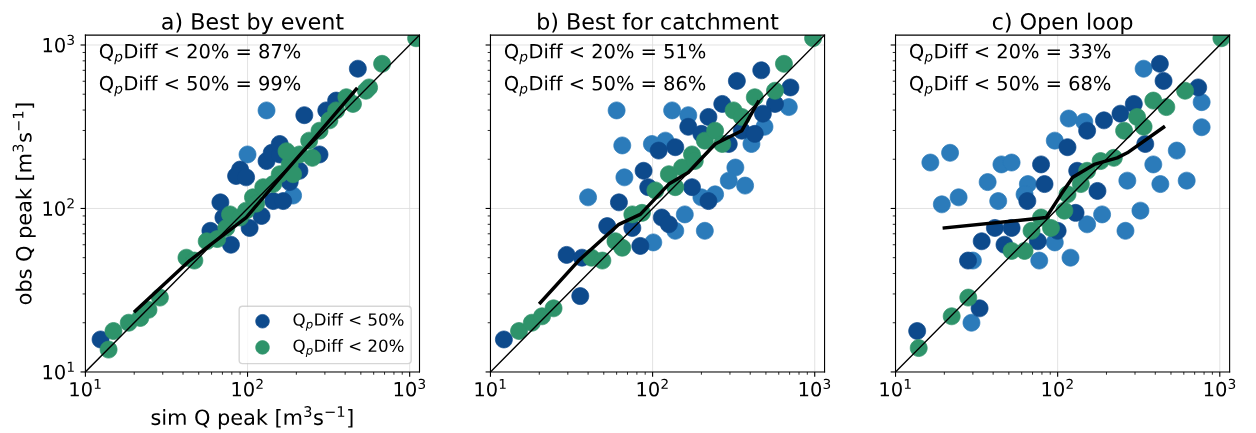 This screenshot has width=1256, height=433. What do you see at coordinates (58, 43) in the screenshot?
I see `y-tick-label: 10$^{3}$` at bounding box center [58, 43].